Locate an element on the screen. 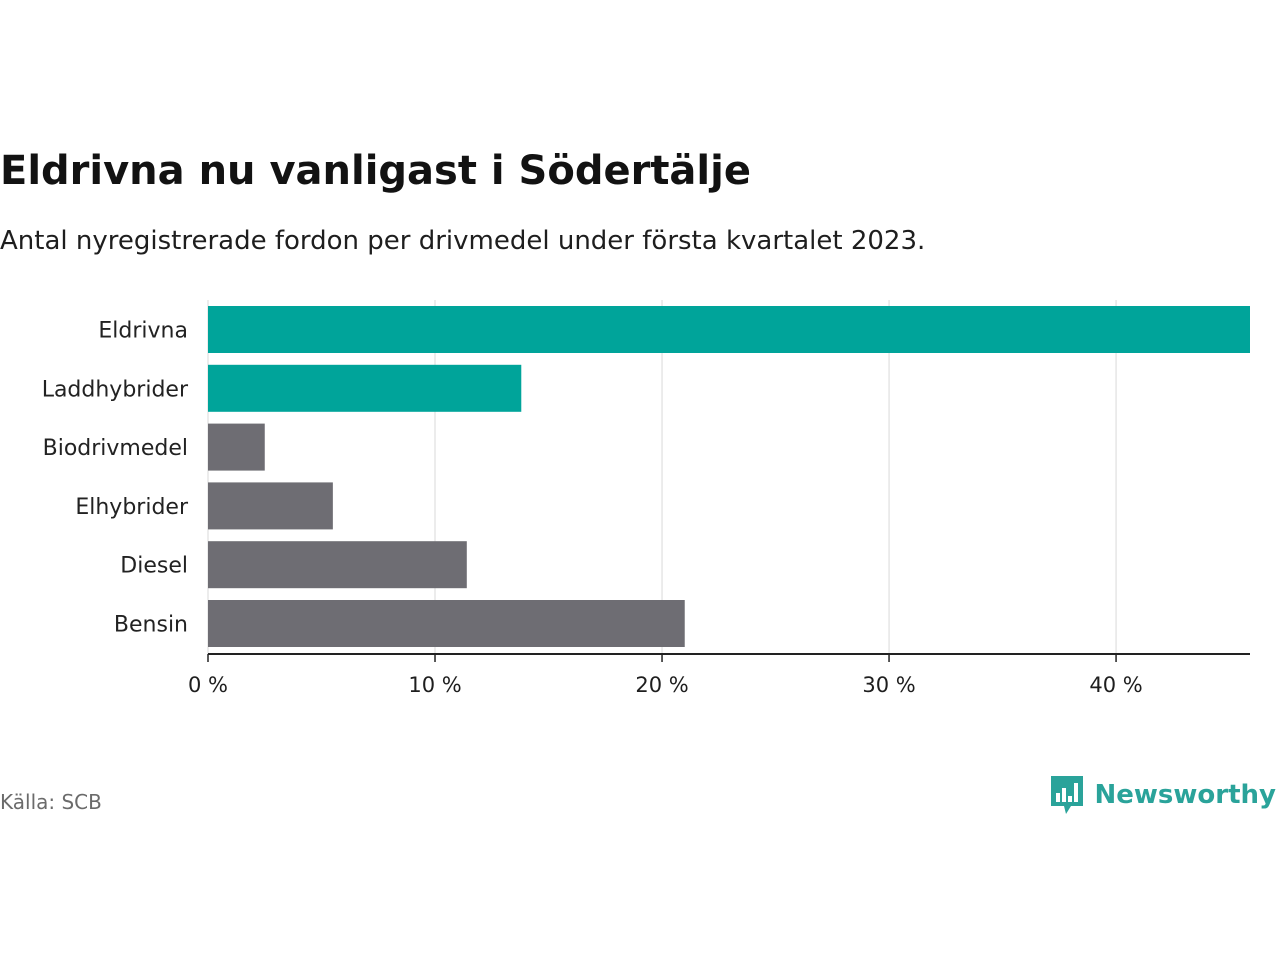  x-axis: 0 % 10 % 20 % 30 % 40 % is located at coordinates (719, 675).